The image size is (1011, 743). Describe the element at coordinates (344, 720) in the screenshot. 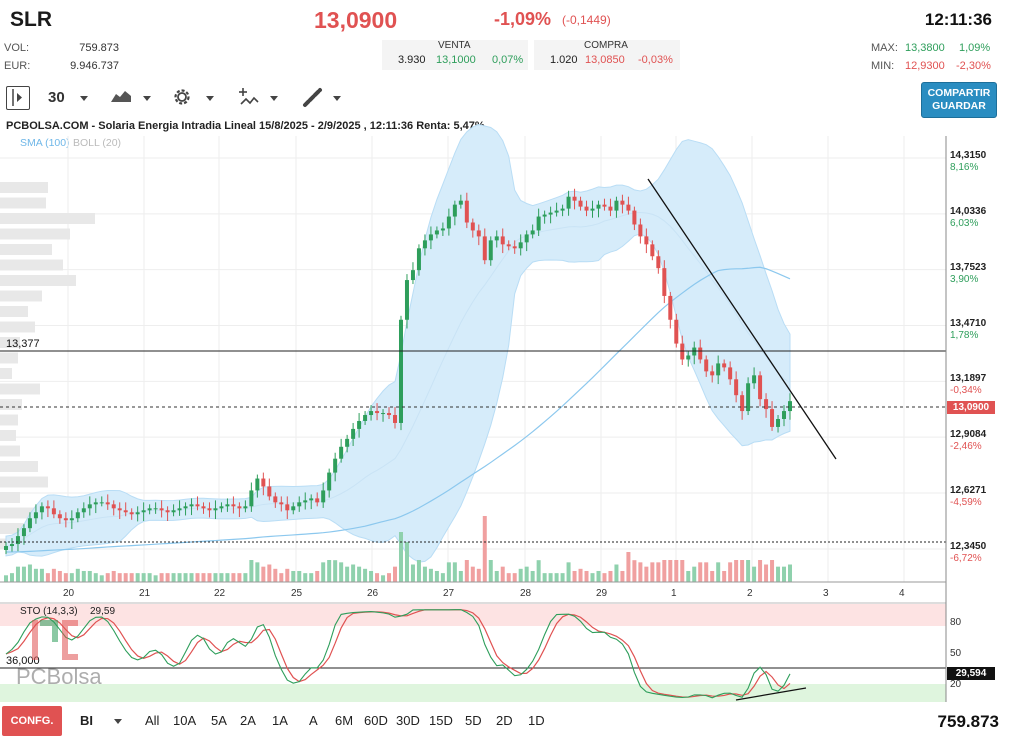

I see `period-6m: 6M` at that location.